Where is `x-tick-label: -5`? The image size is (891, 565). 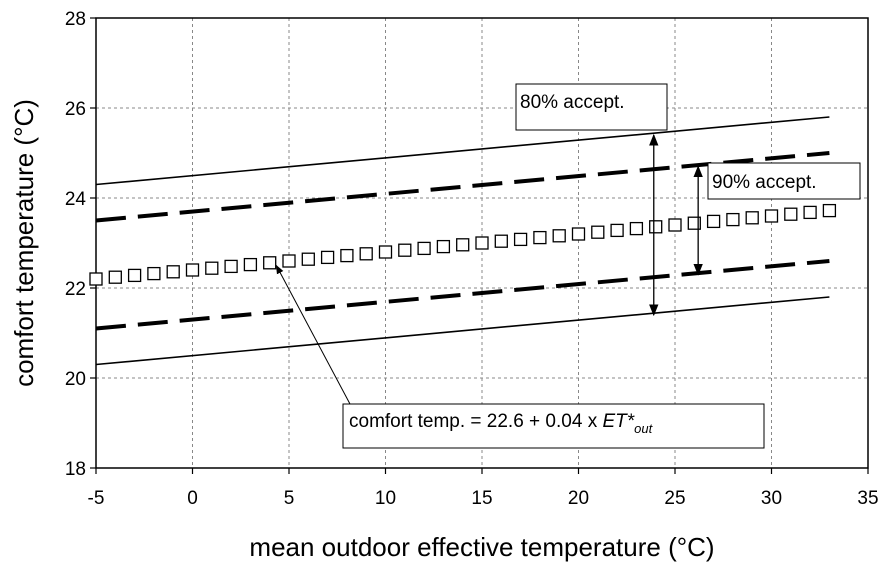 x-tick-label: -5 is located at coordinates (96, 498).